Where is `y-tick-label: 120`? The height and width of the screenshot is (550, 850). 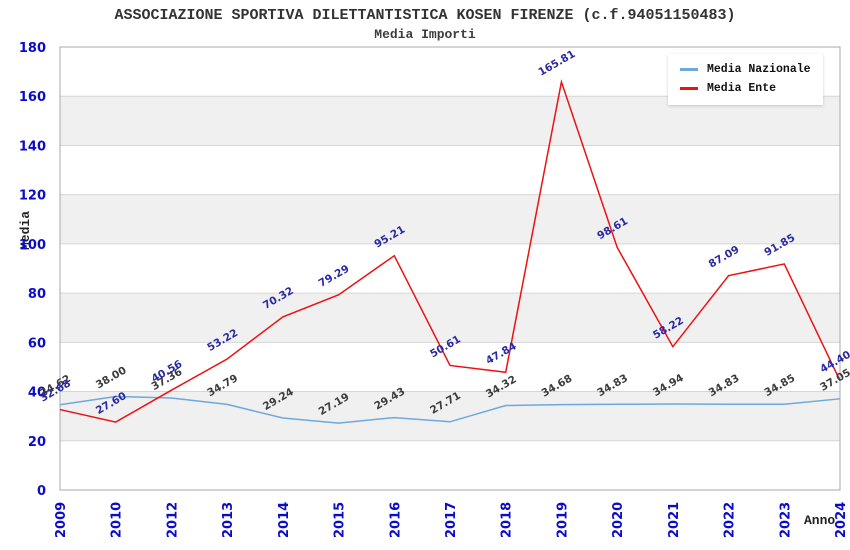 y-tick-label: 120 is located at coordinates (32, 196).